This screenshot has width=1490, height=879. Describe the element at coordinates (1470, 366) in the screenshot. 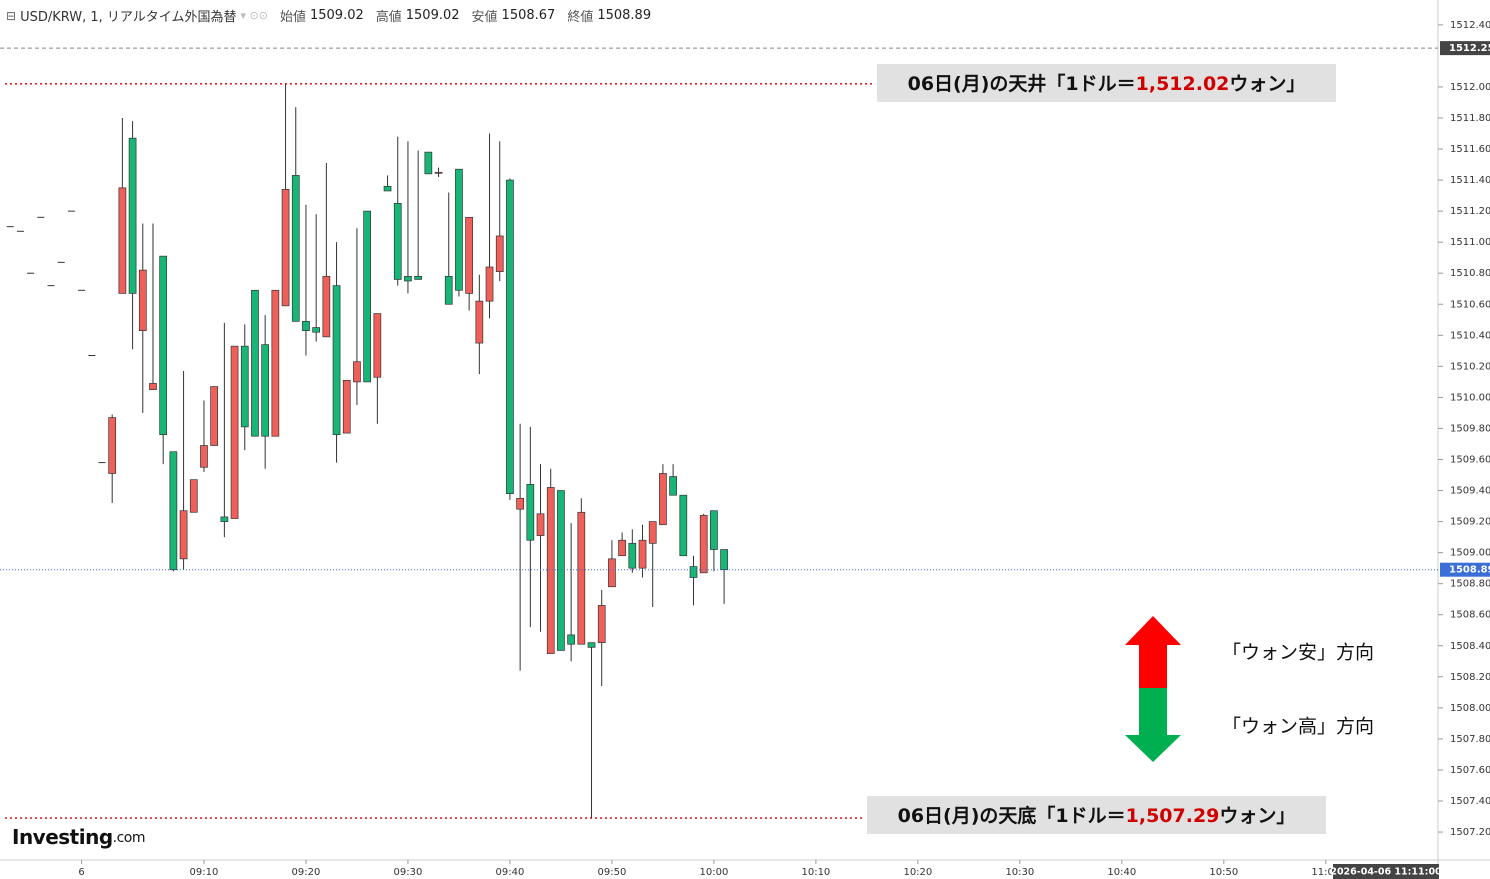

I see `y-tick-label: 1510.20` at that location.